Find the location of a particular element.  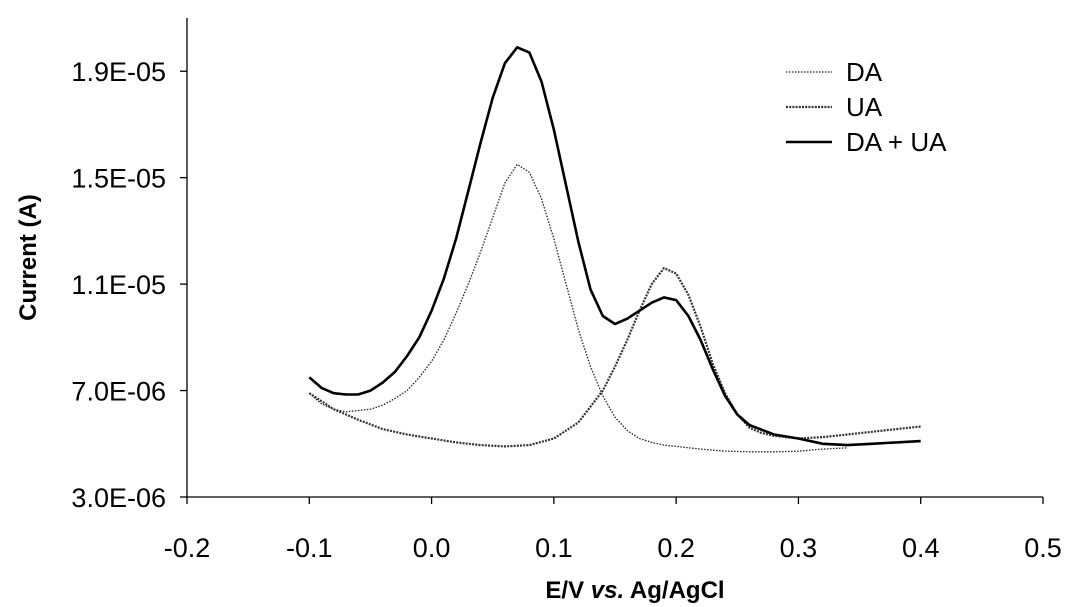

x-tick-label: 0.1 is located at coordinates (554, 548).